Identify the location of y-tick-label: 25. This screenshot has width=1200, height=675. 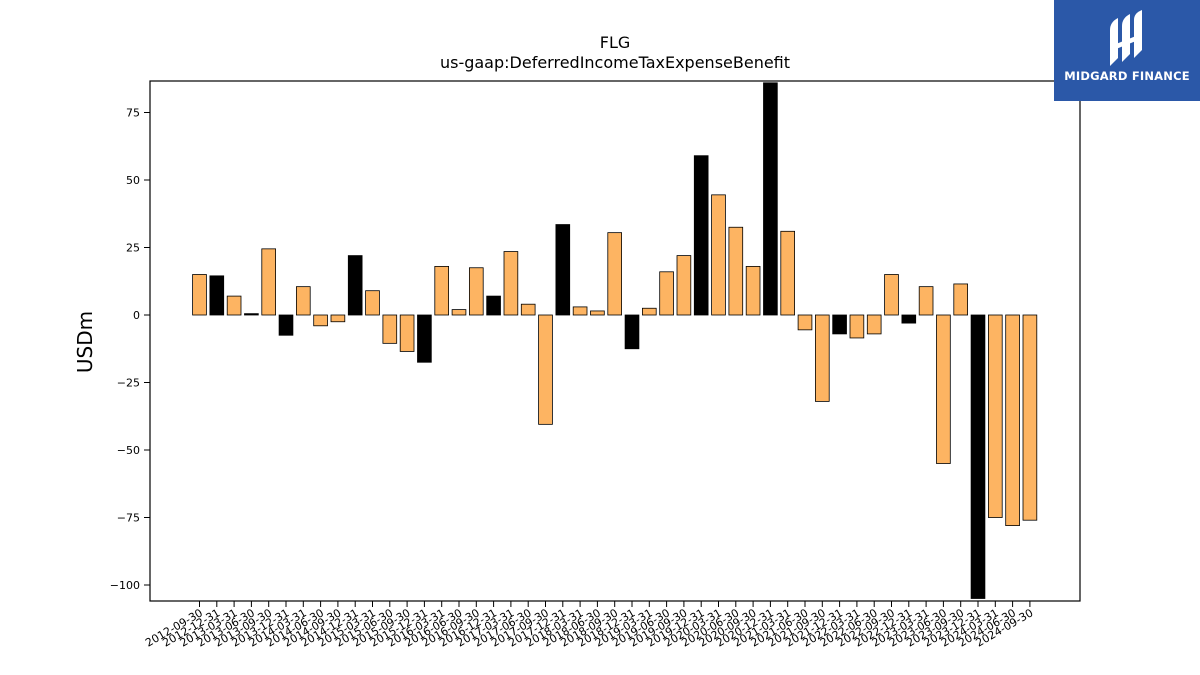
(133, 248).